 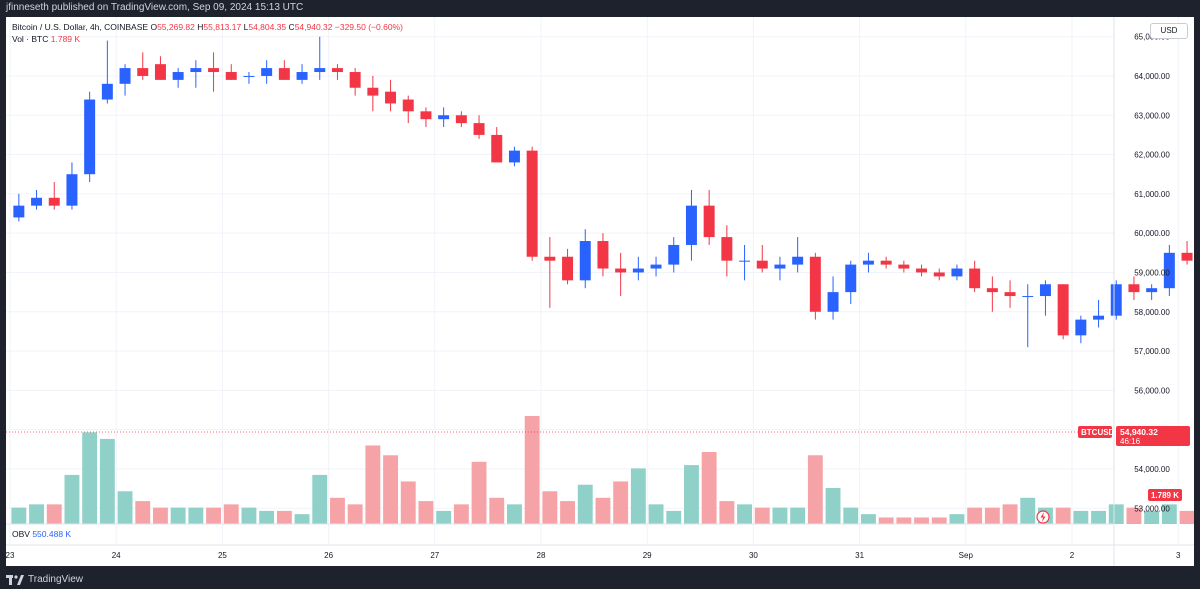 What do you see at coordinates (368, 27) in the screenshot?
I see `legend-change: −329.50 (−0.60%)` at bounding box center [368, 27].